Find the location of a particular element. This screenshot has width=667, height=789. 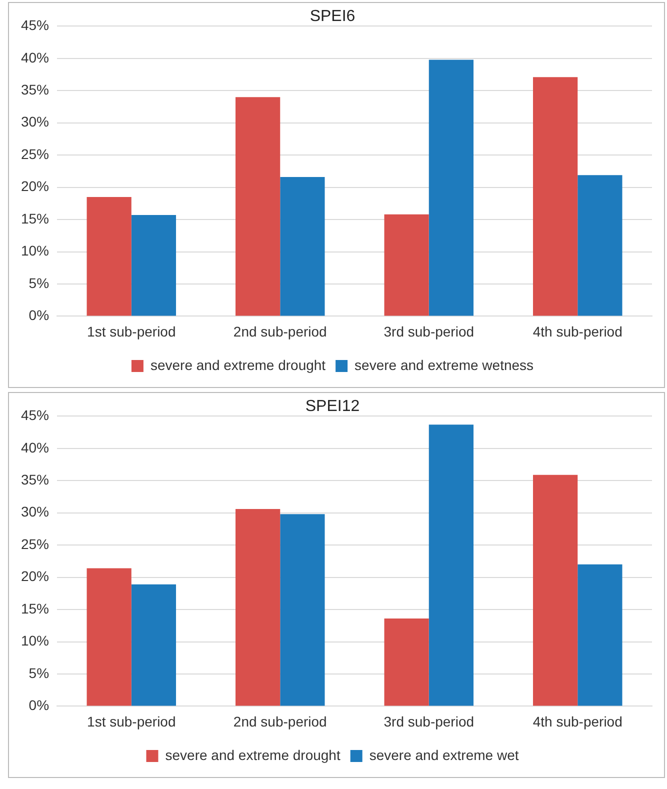

legend-label: severe and extreme wetness is located at coordinates (444, 364).